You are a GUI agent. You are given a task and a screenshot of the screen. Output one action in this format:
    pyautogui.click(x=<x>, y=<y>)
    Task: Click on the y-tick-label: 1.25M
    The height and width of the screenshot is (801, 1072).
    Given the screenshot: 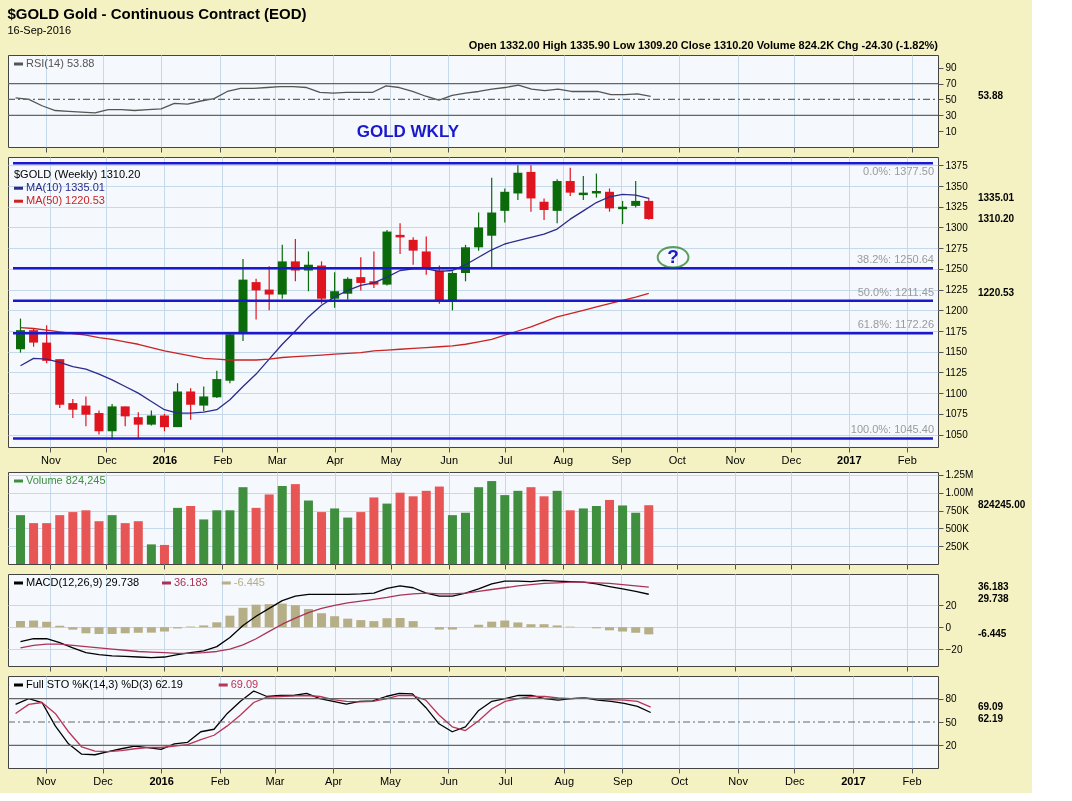 What is the action you would take?
    pyautogui.click(x=959, y=475)
    